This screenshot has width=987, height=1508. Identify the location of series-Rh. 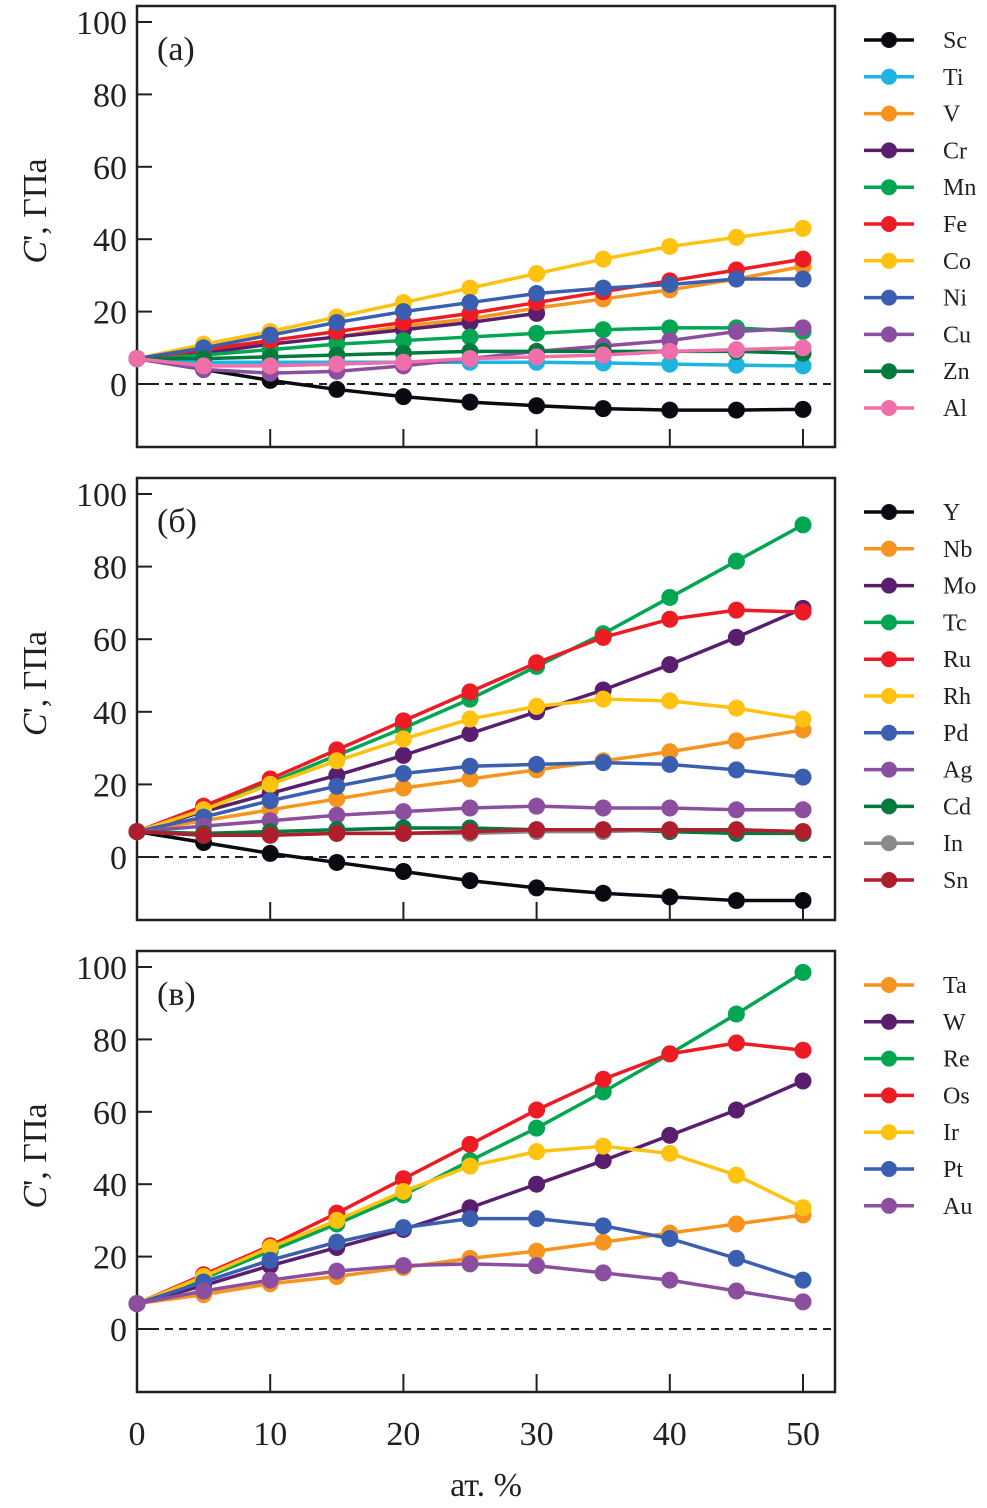
(470, 765).